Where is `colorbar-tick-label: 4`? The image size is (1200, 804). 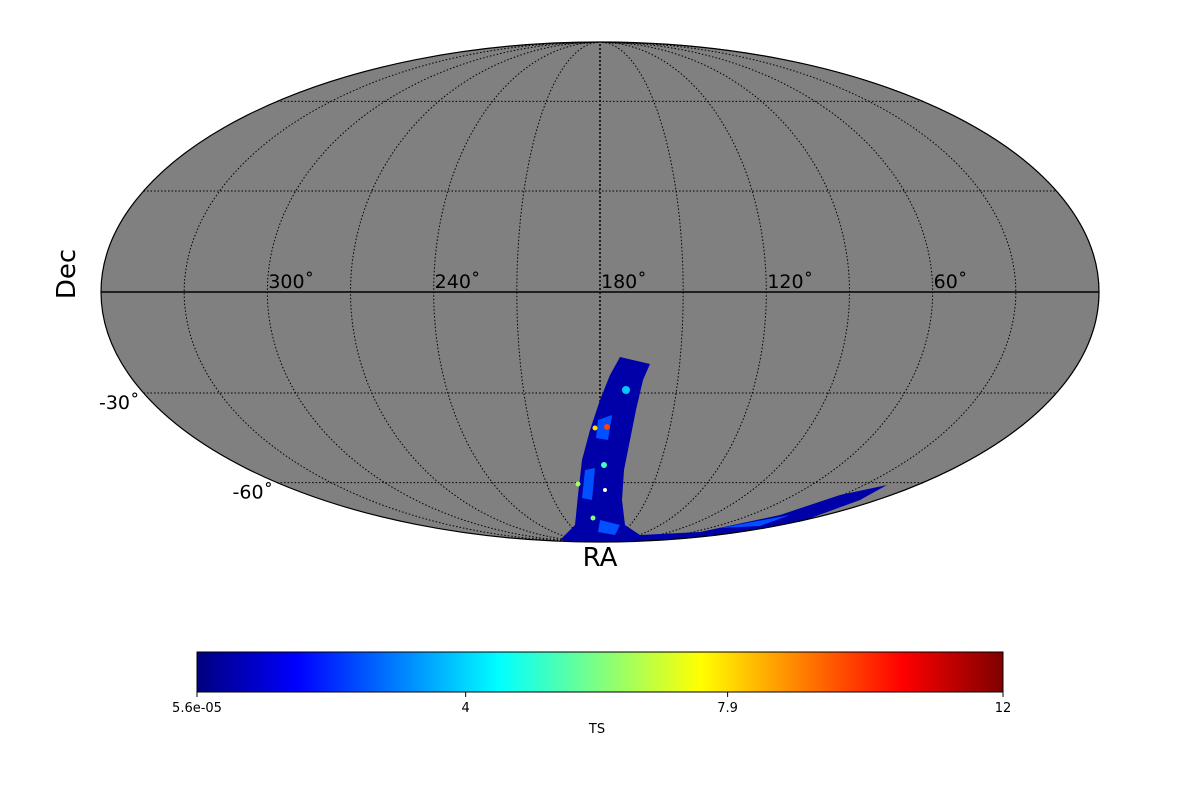
colorbar-tick-label: 4 is located at coordinates (466, 708).